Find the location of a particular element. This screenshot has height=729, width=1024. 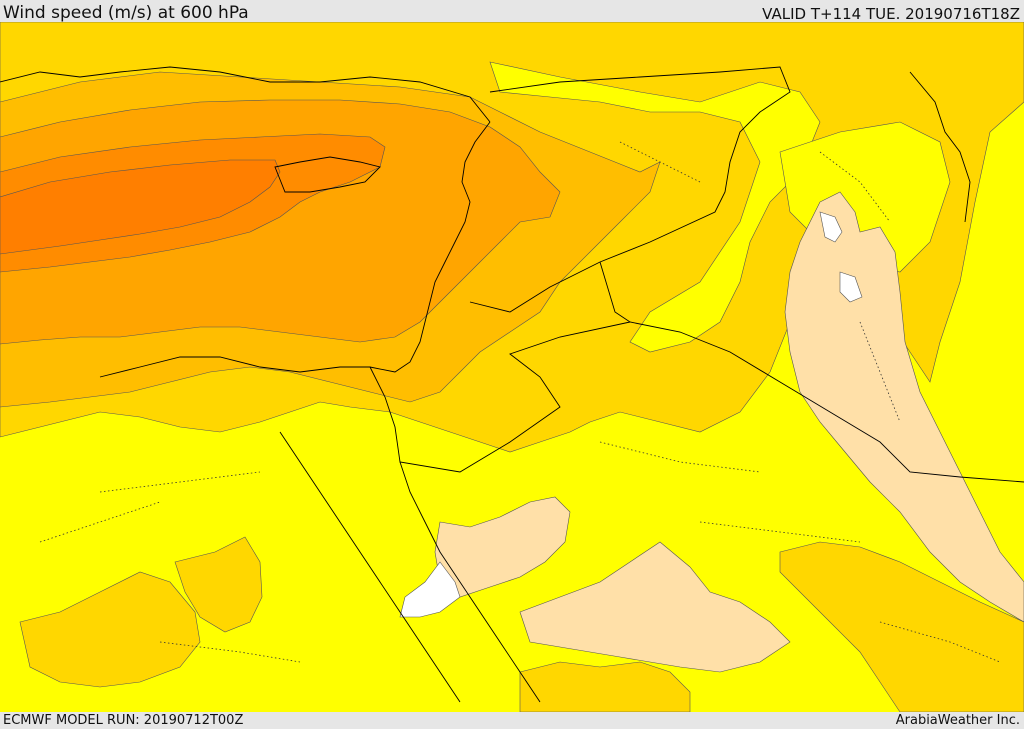

calmest-zone-ne is located at coordinates (841, 257).